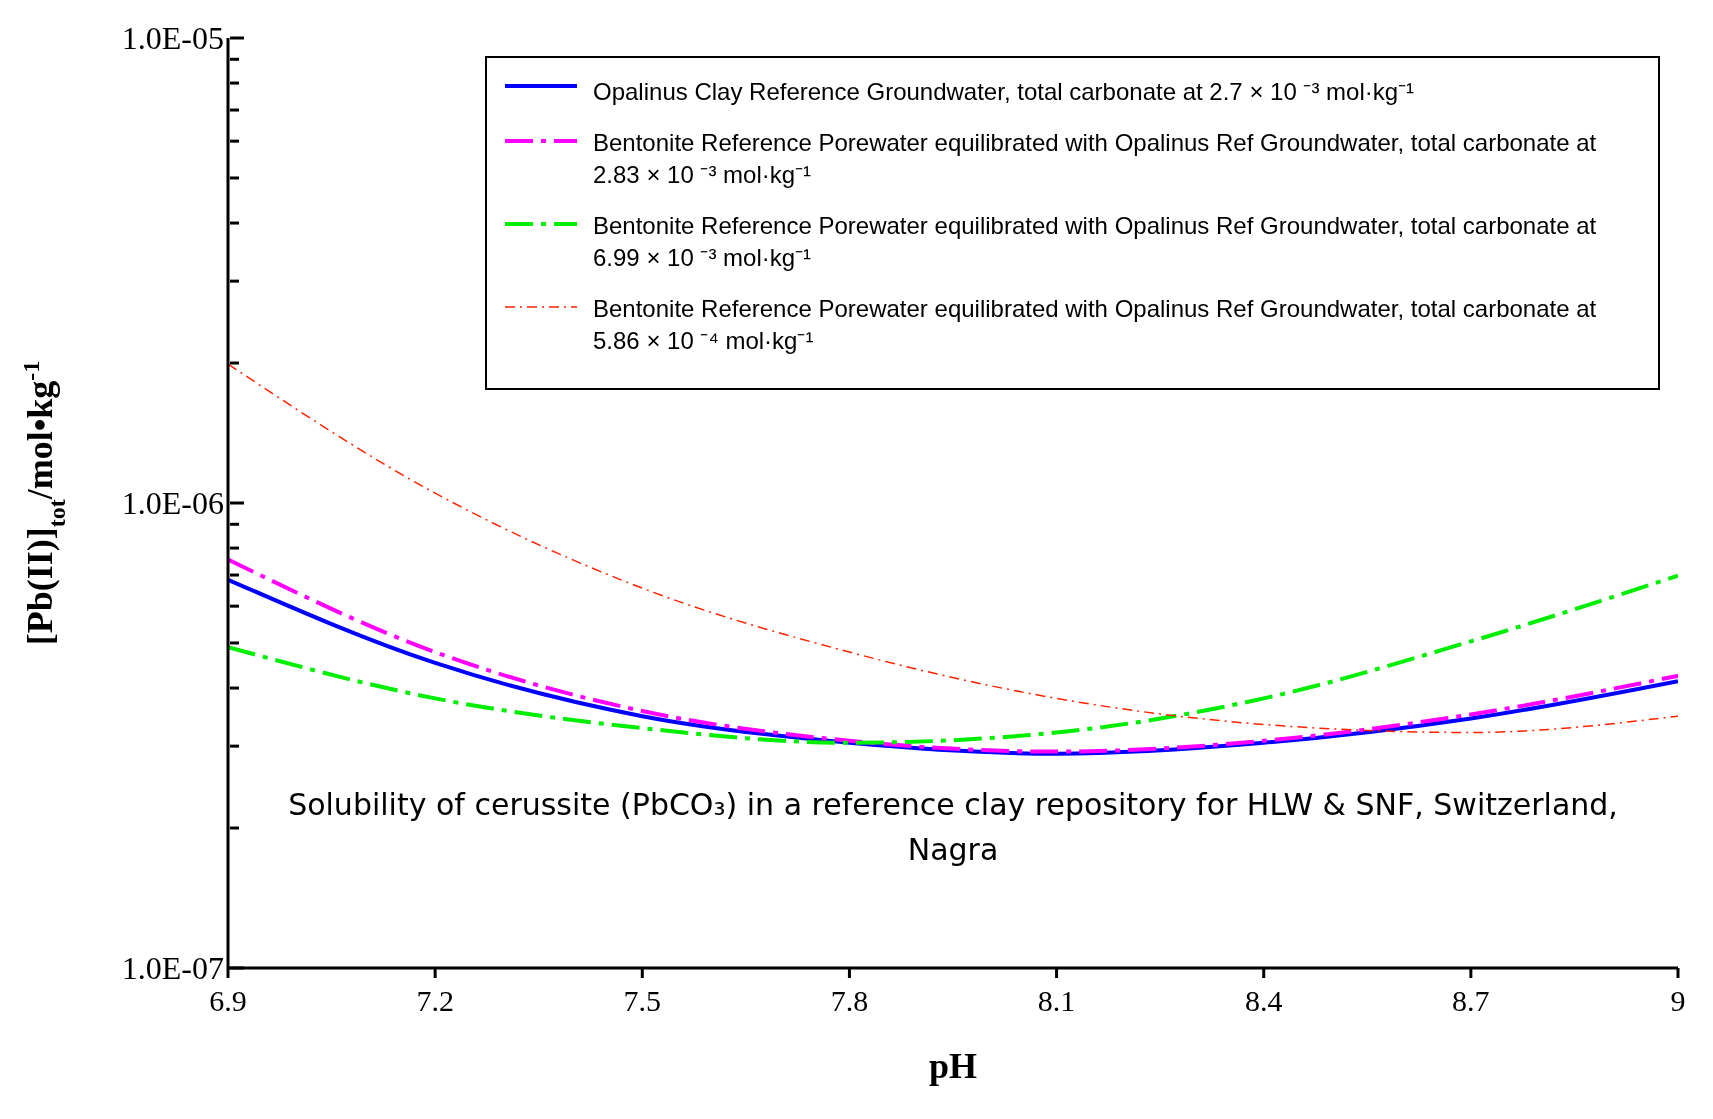 This screenshot has width=1713, height=1119. I want to click on x-tick-label: 7.5, so click(642, 1001).